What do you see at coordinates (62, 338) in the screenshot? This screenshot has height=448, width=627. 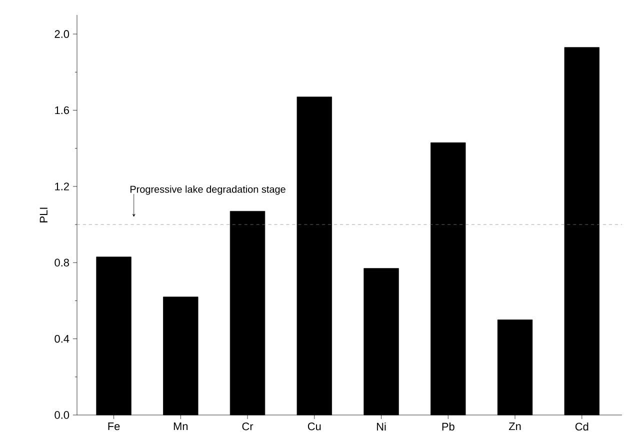 I see `y-tick-label: 0.4` at bounding box center [62, 338].